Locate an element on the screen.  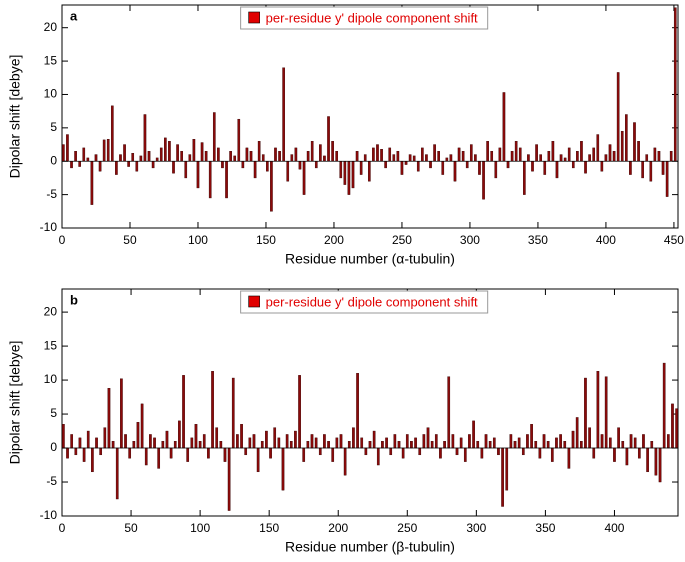
x-tick-label: 50 is located at coordinates (130, 240).